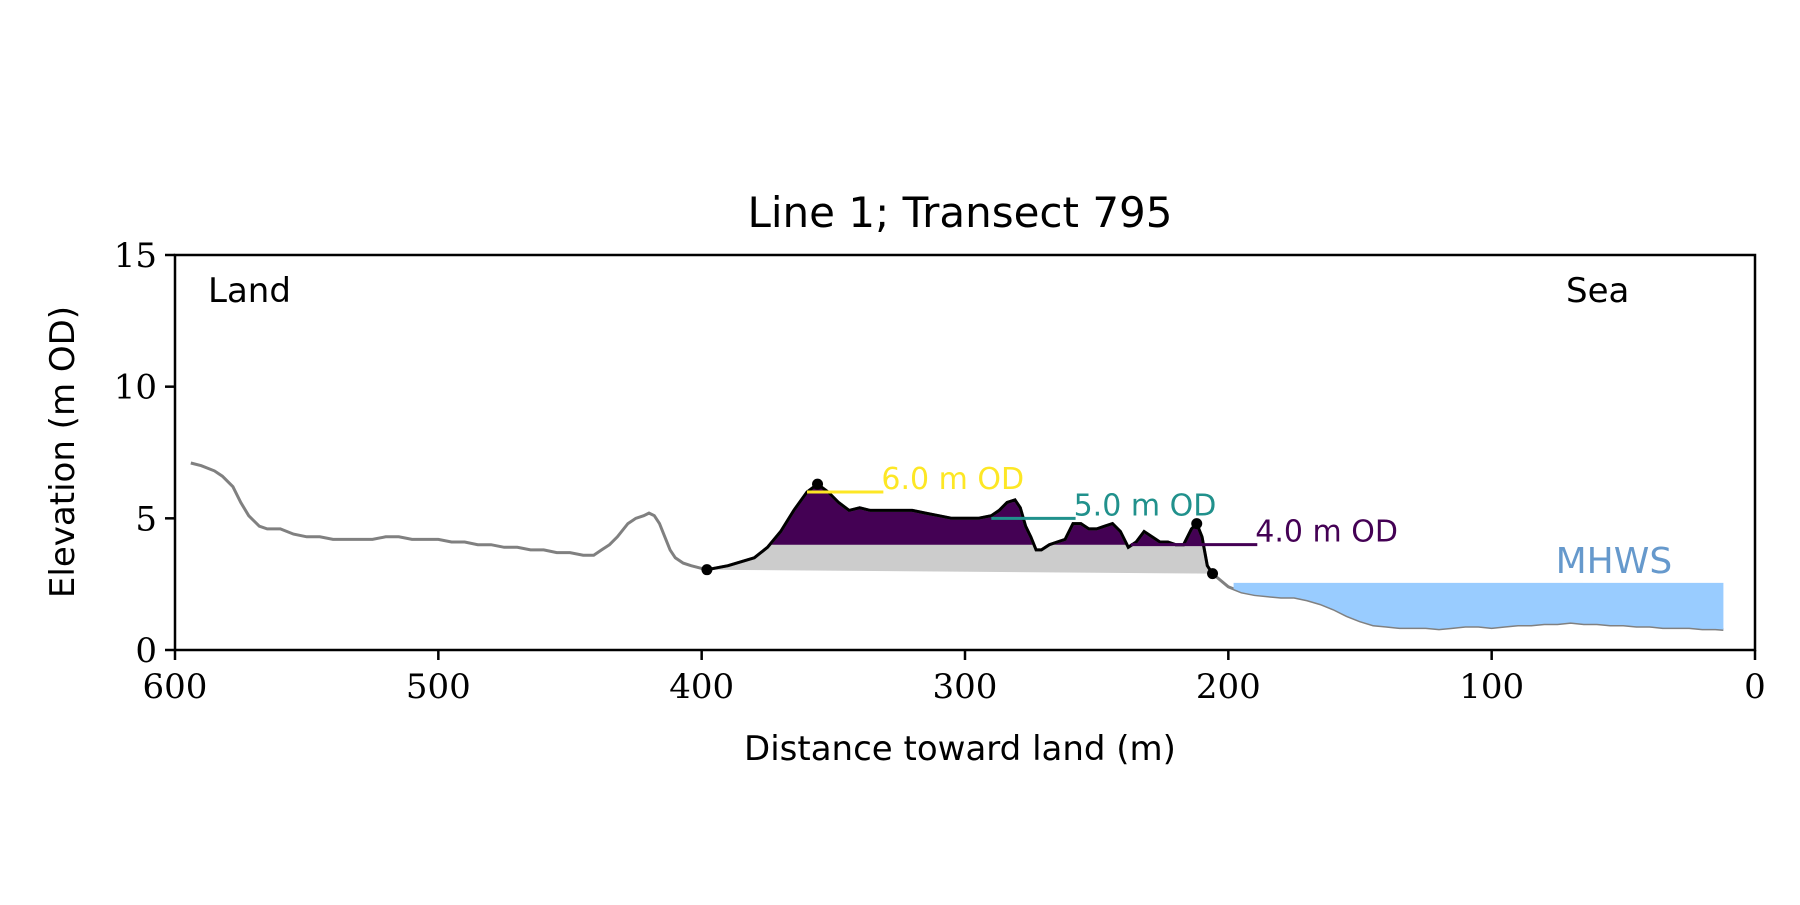 This screenshot has width=1800, height=905. What do you see at coordinates (63, 452) in the screenshot?
I see `y-axis-label: Elevation (m OD)` at bounding box center [63, 452].